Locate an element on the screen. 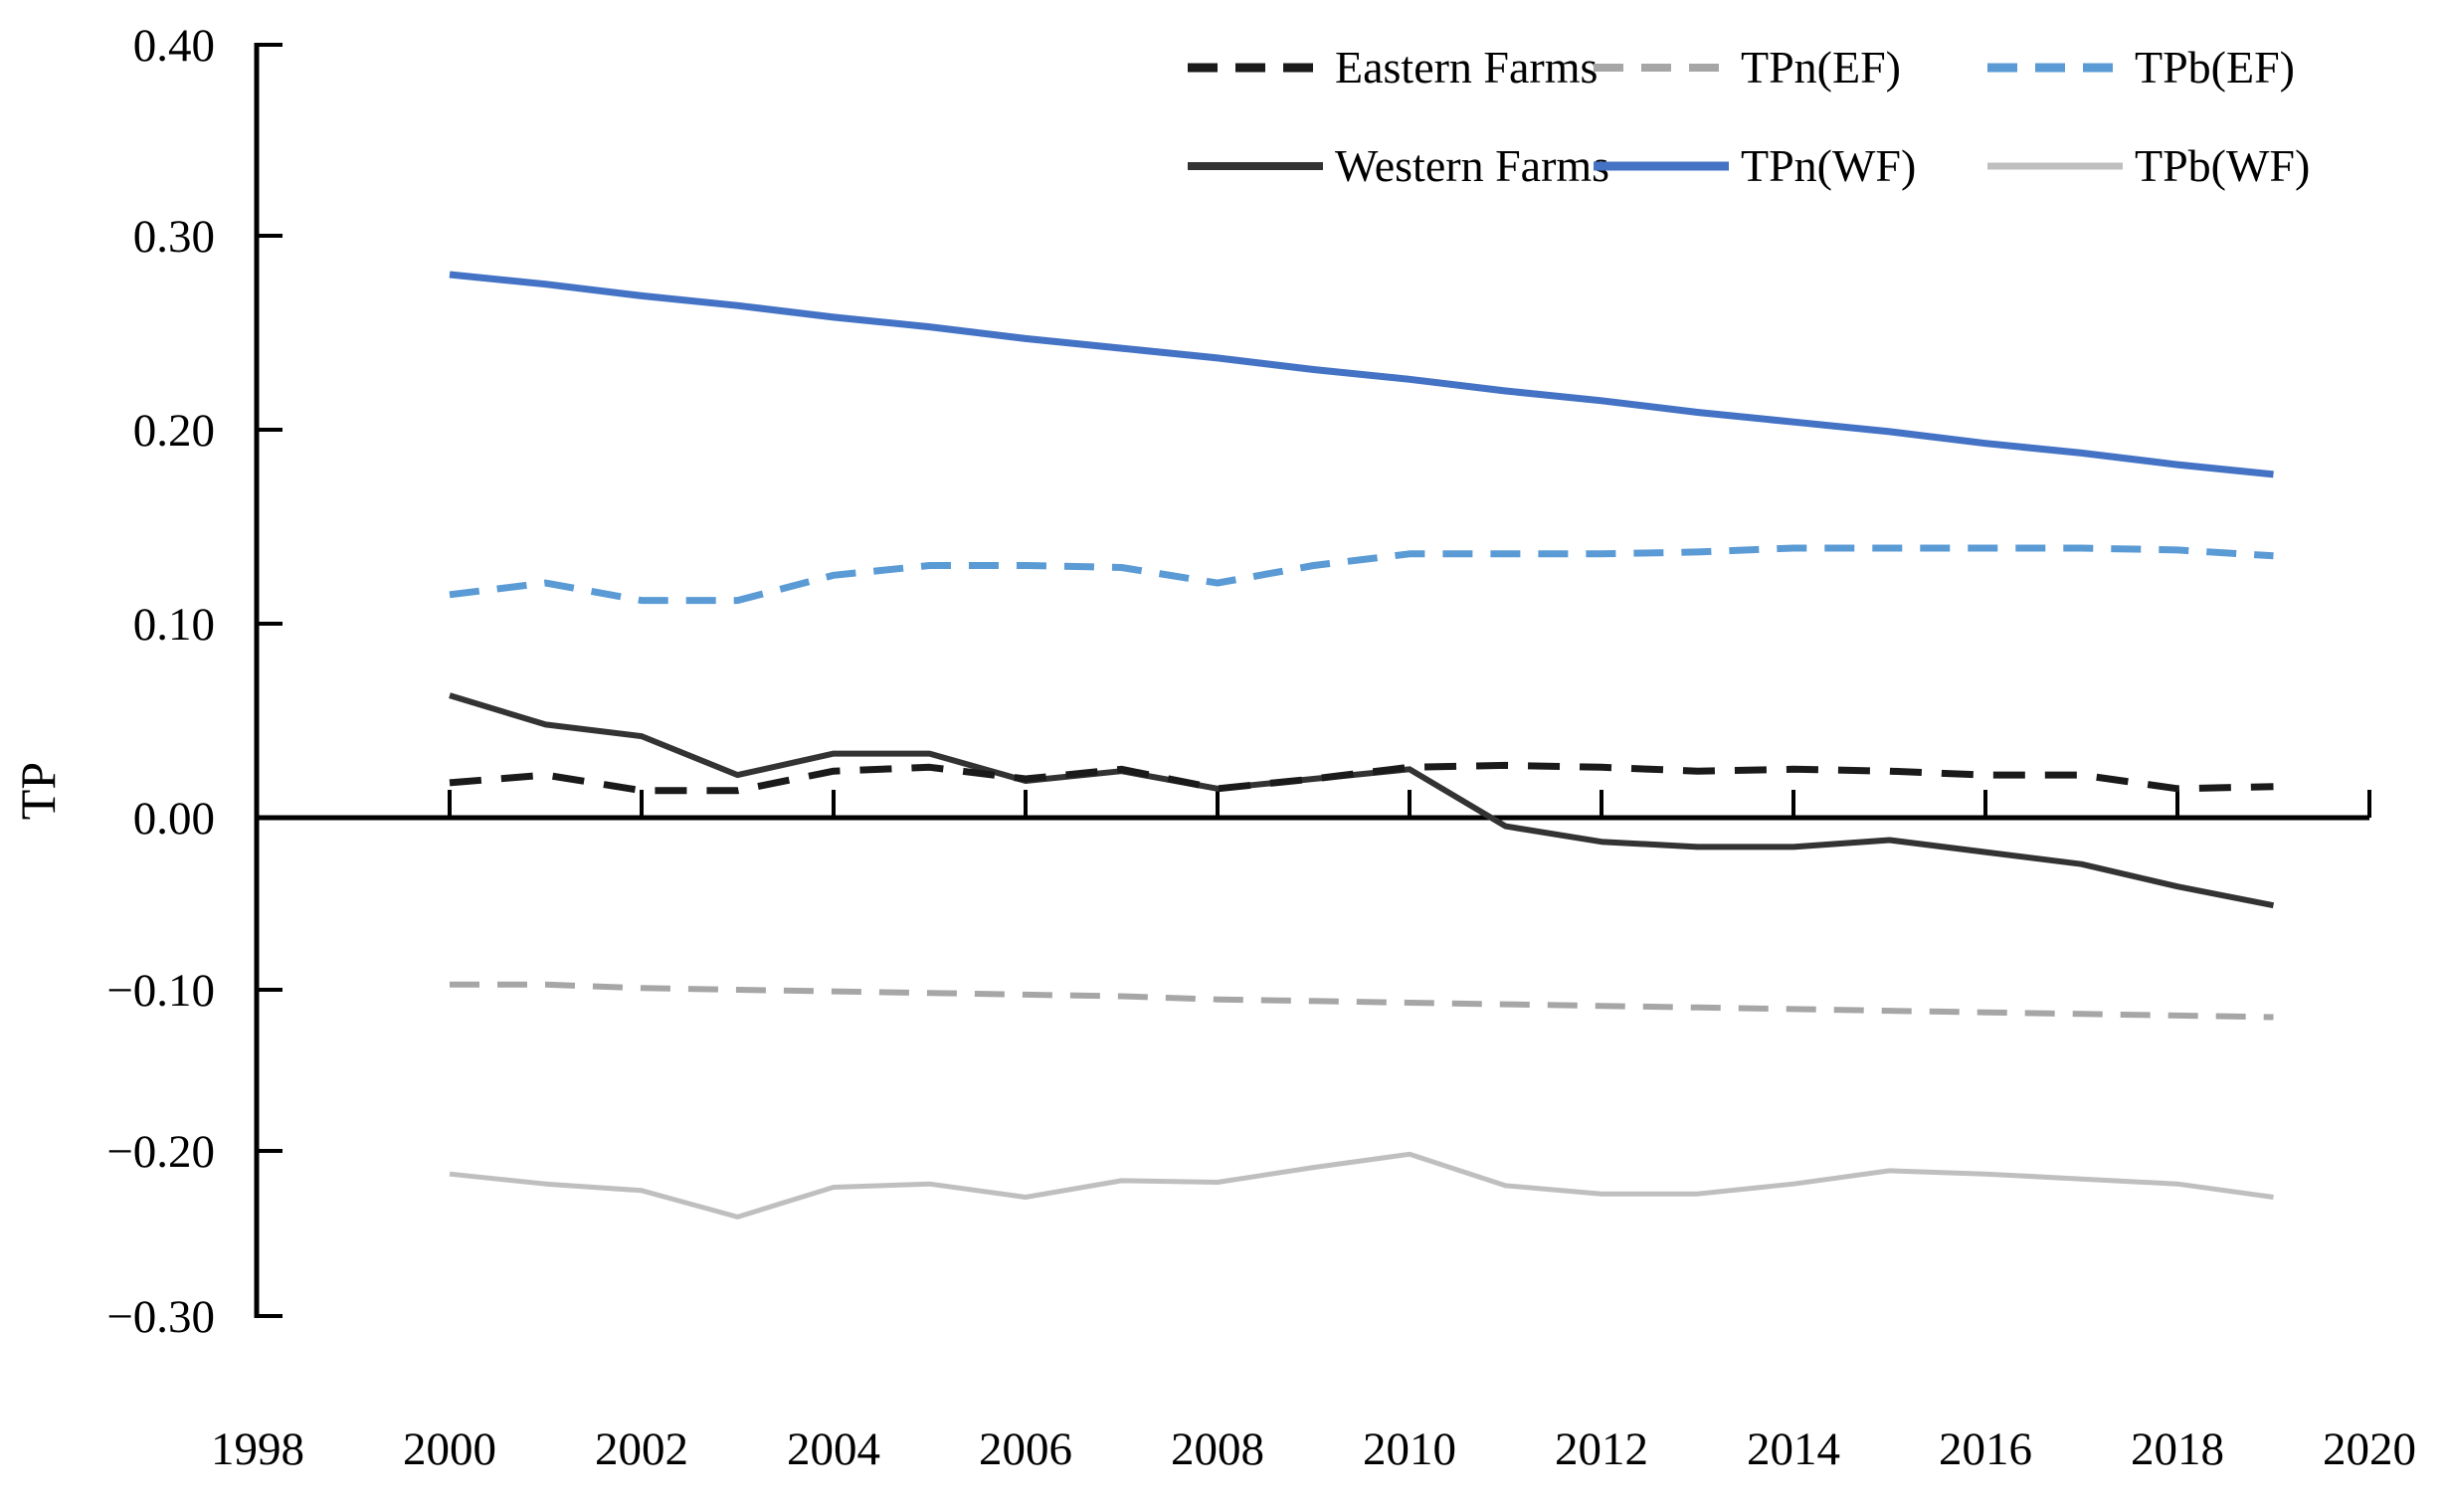  series-line-eastern_farms is located at coordinates (1361, 778).